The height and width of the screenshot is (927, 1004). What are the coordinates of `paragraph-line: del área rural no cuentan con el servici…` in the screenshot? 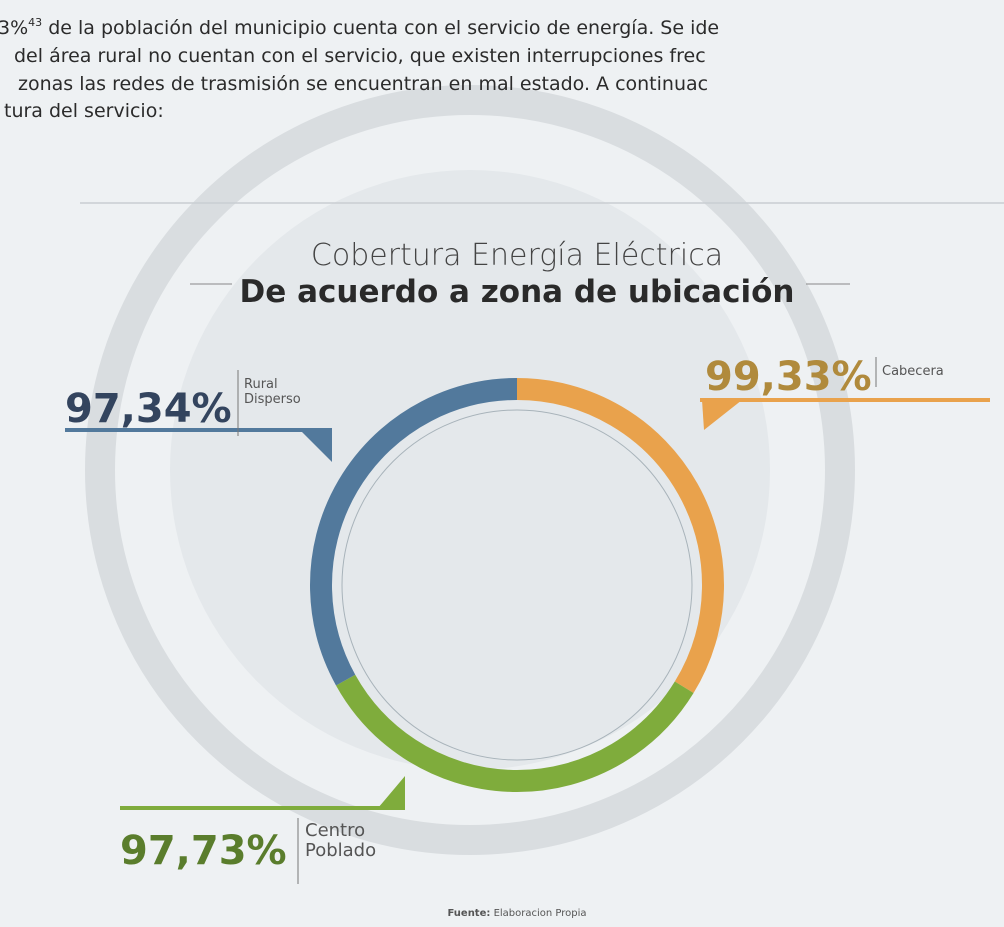 It's located at (360, 56).